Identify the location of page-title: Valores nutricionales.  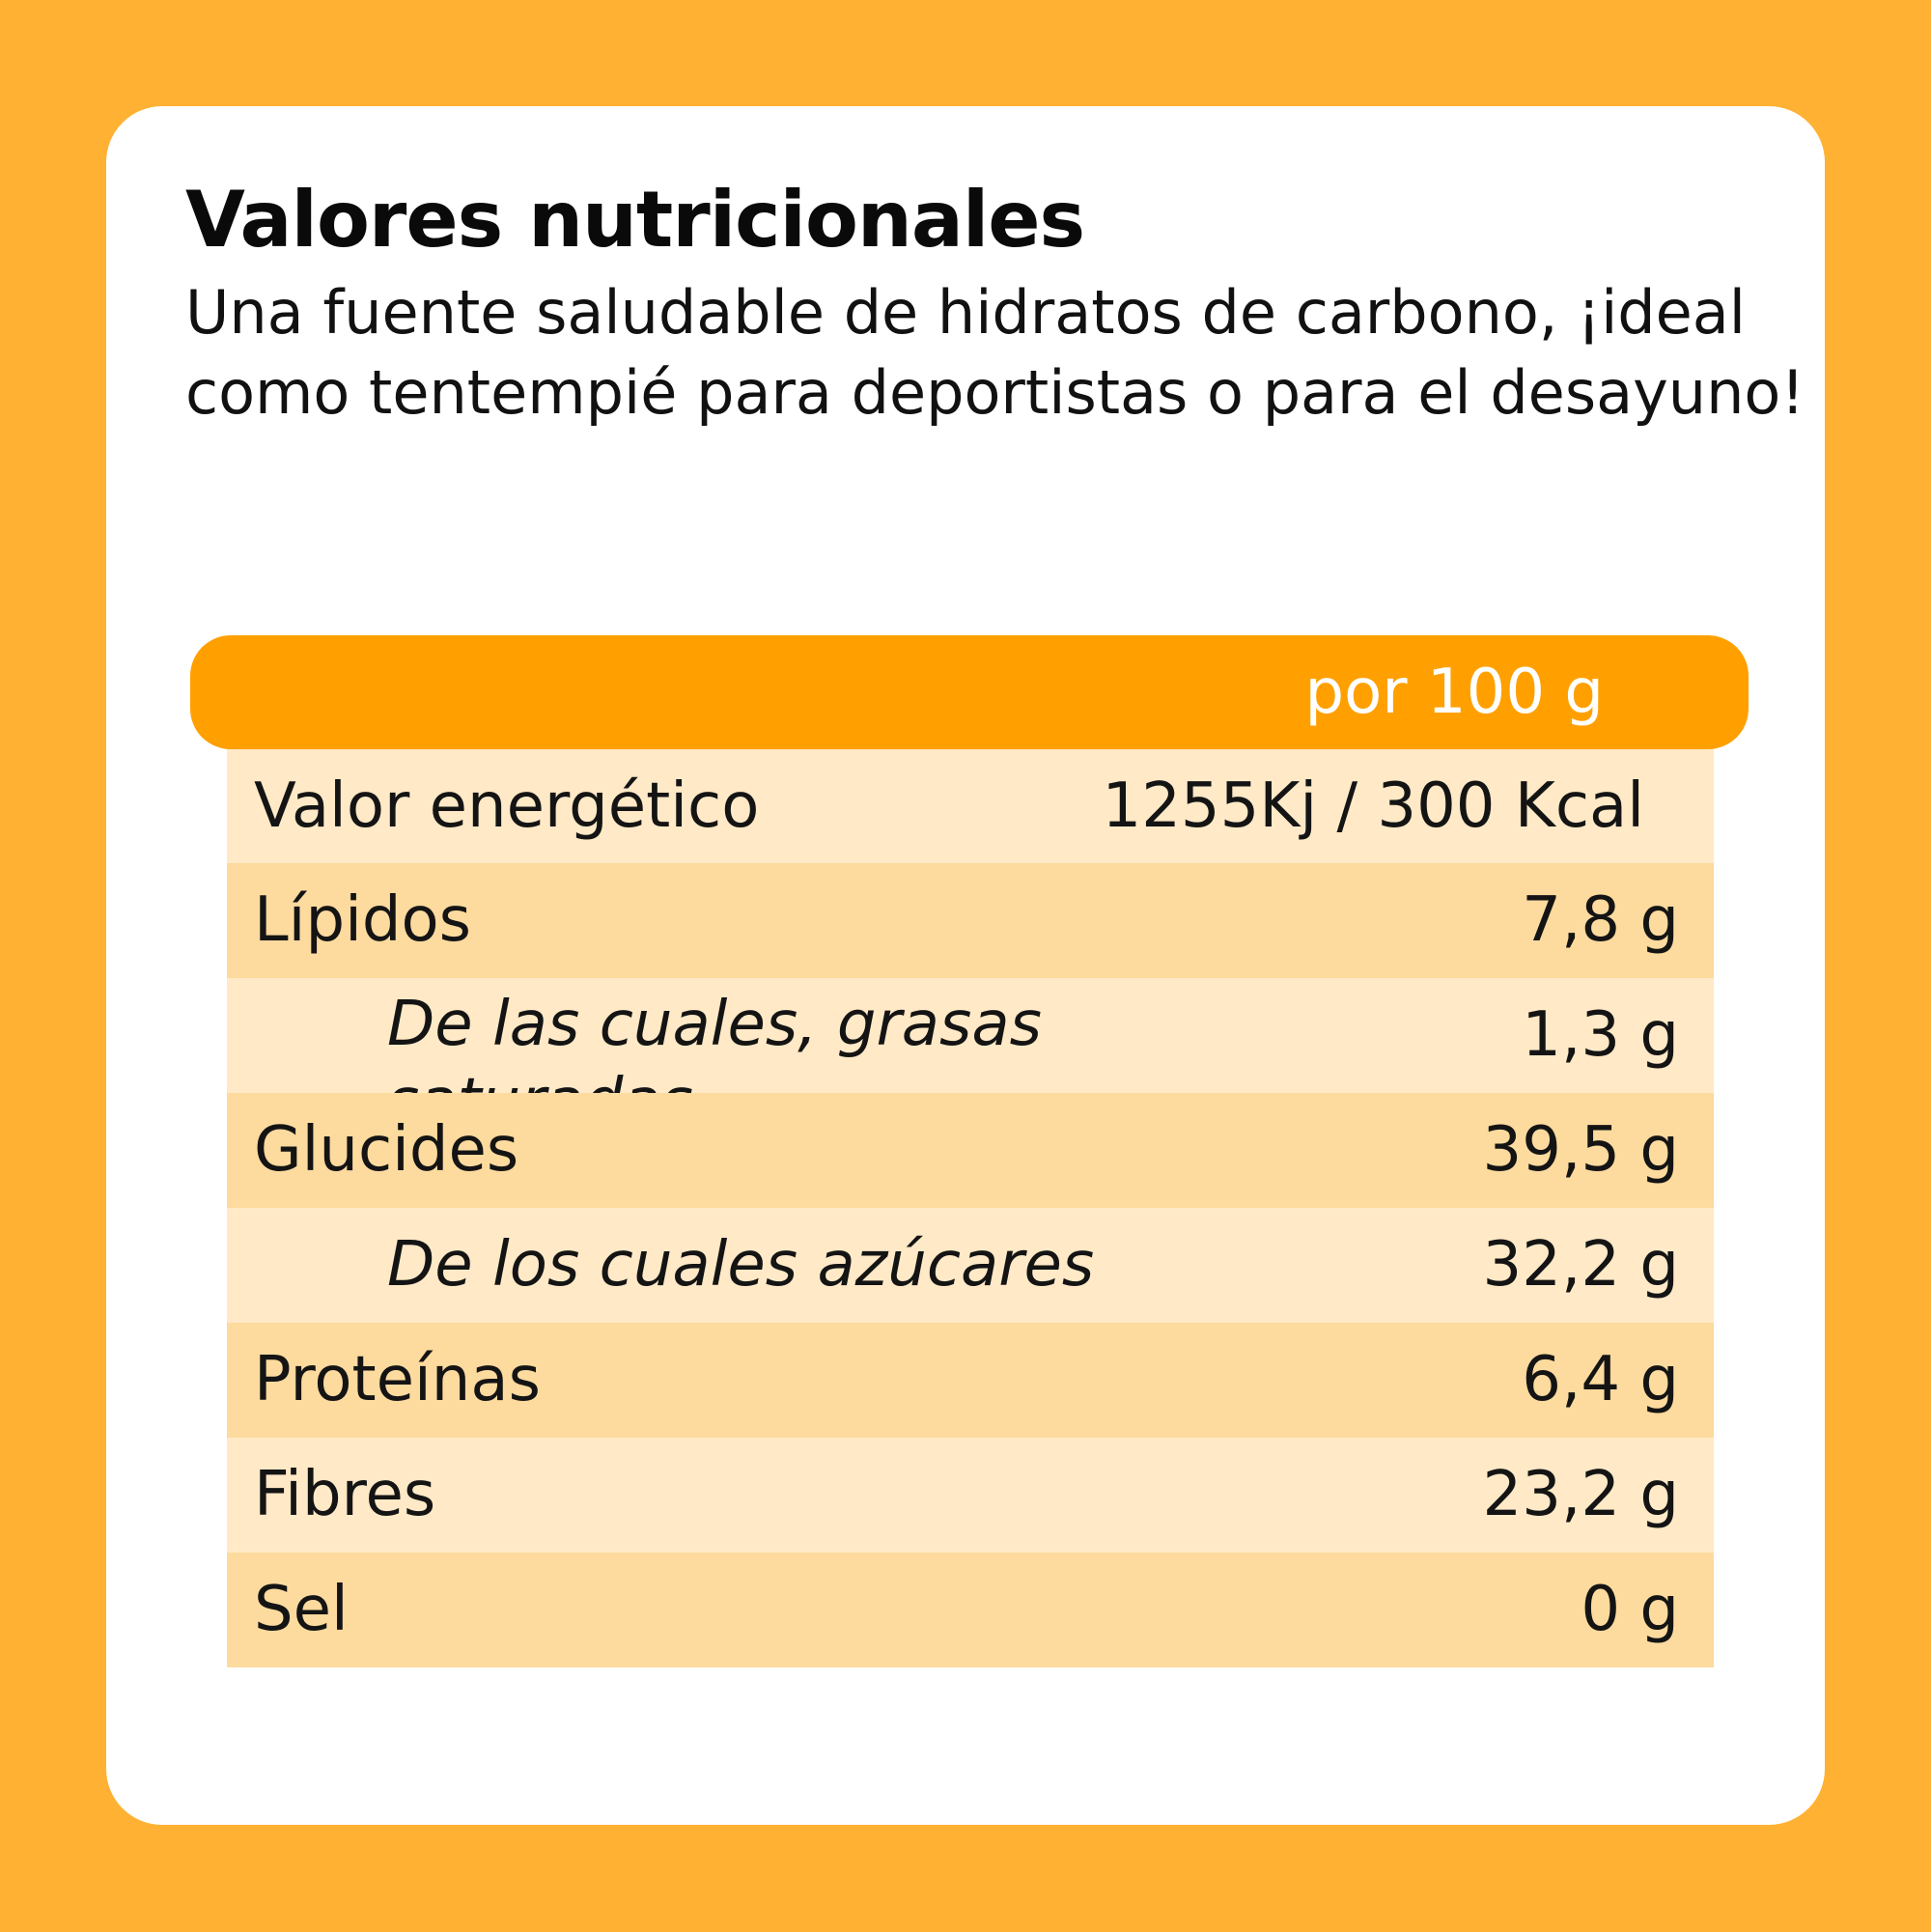
(635, 220).